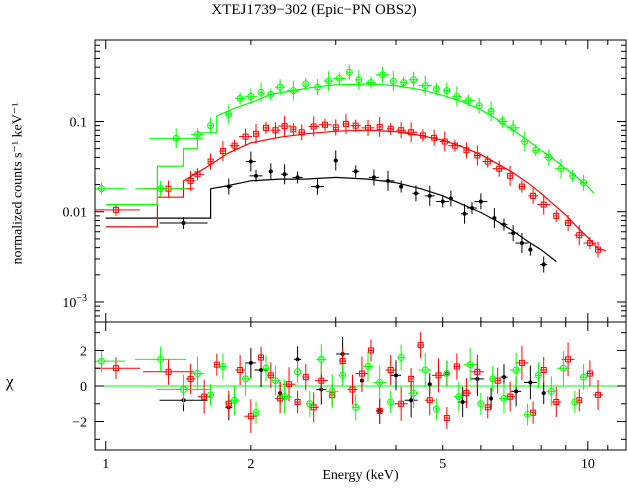 This screenshot has height=489, width=628. What do you see at coordinates (10, 381) in the screenshot?
I see `residual-axis-label: χ` at bounding box center [10, 381].